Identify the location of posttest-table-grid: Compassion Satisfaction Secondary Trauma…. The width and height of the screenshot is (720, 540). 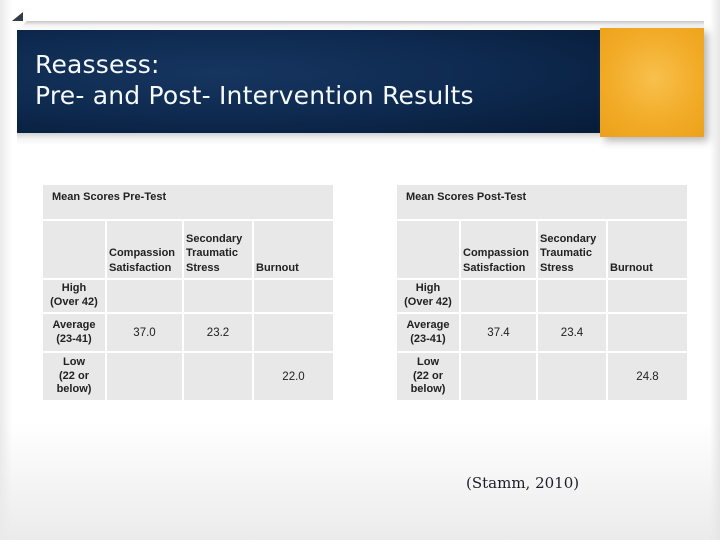
(542, 310).